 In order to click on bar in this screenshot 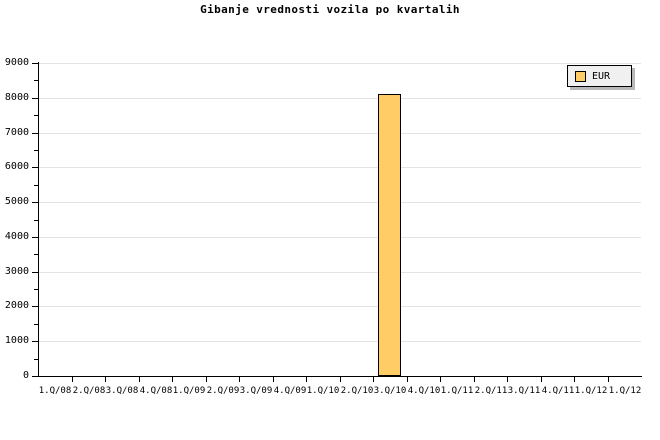, I will do `click(389, 235)`.